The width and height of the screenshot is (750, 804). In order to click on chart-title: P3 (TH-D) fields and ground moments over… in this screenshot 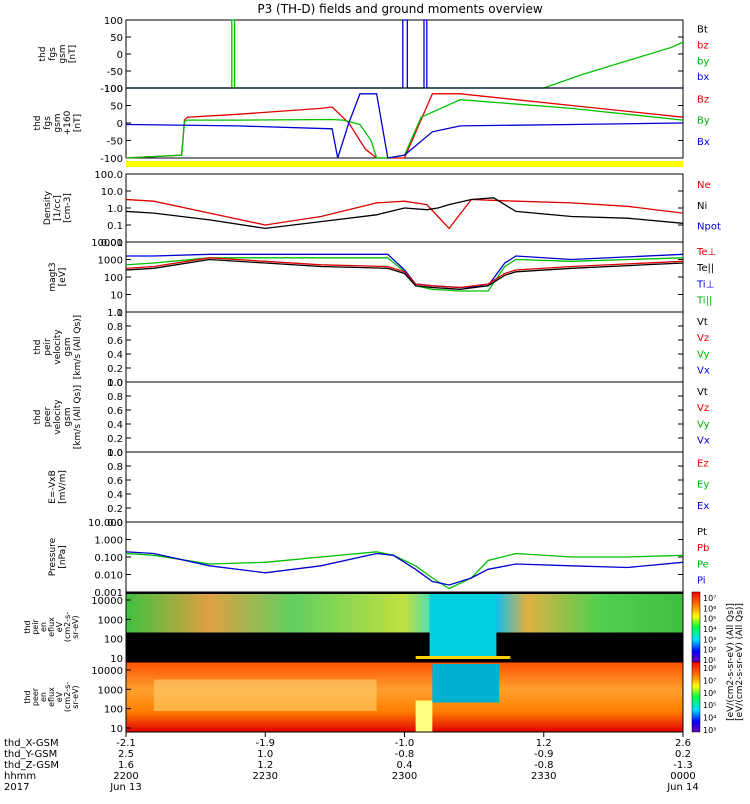, I will do `click(399, 9)`.